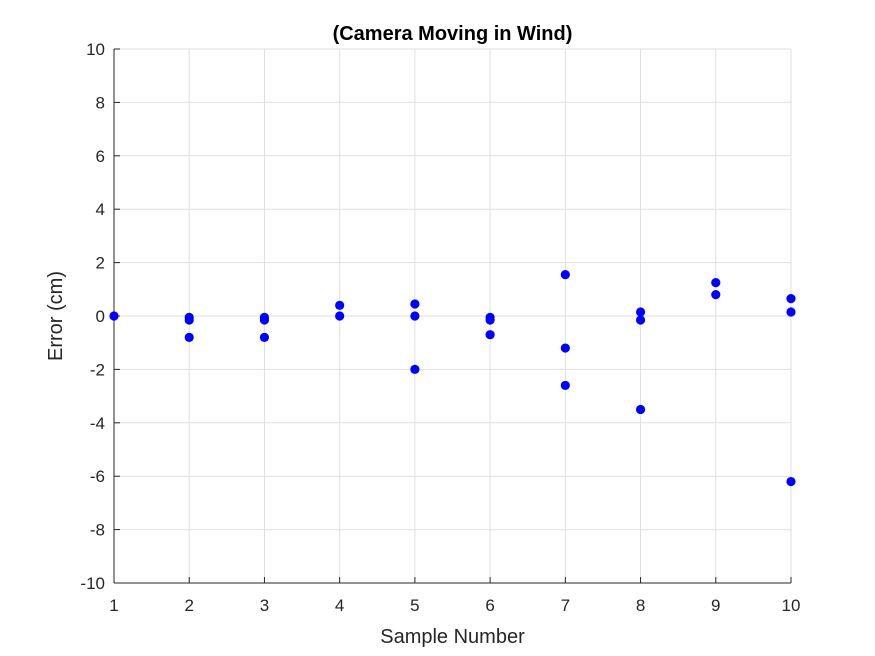 The width and height of the screenshot is (875, 656). Describe the element at coordinates (264, 605) in the screenshot. I see `x-tick-label: 3` at that location.